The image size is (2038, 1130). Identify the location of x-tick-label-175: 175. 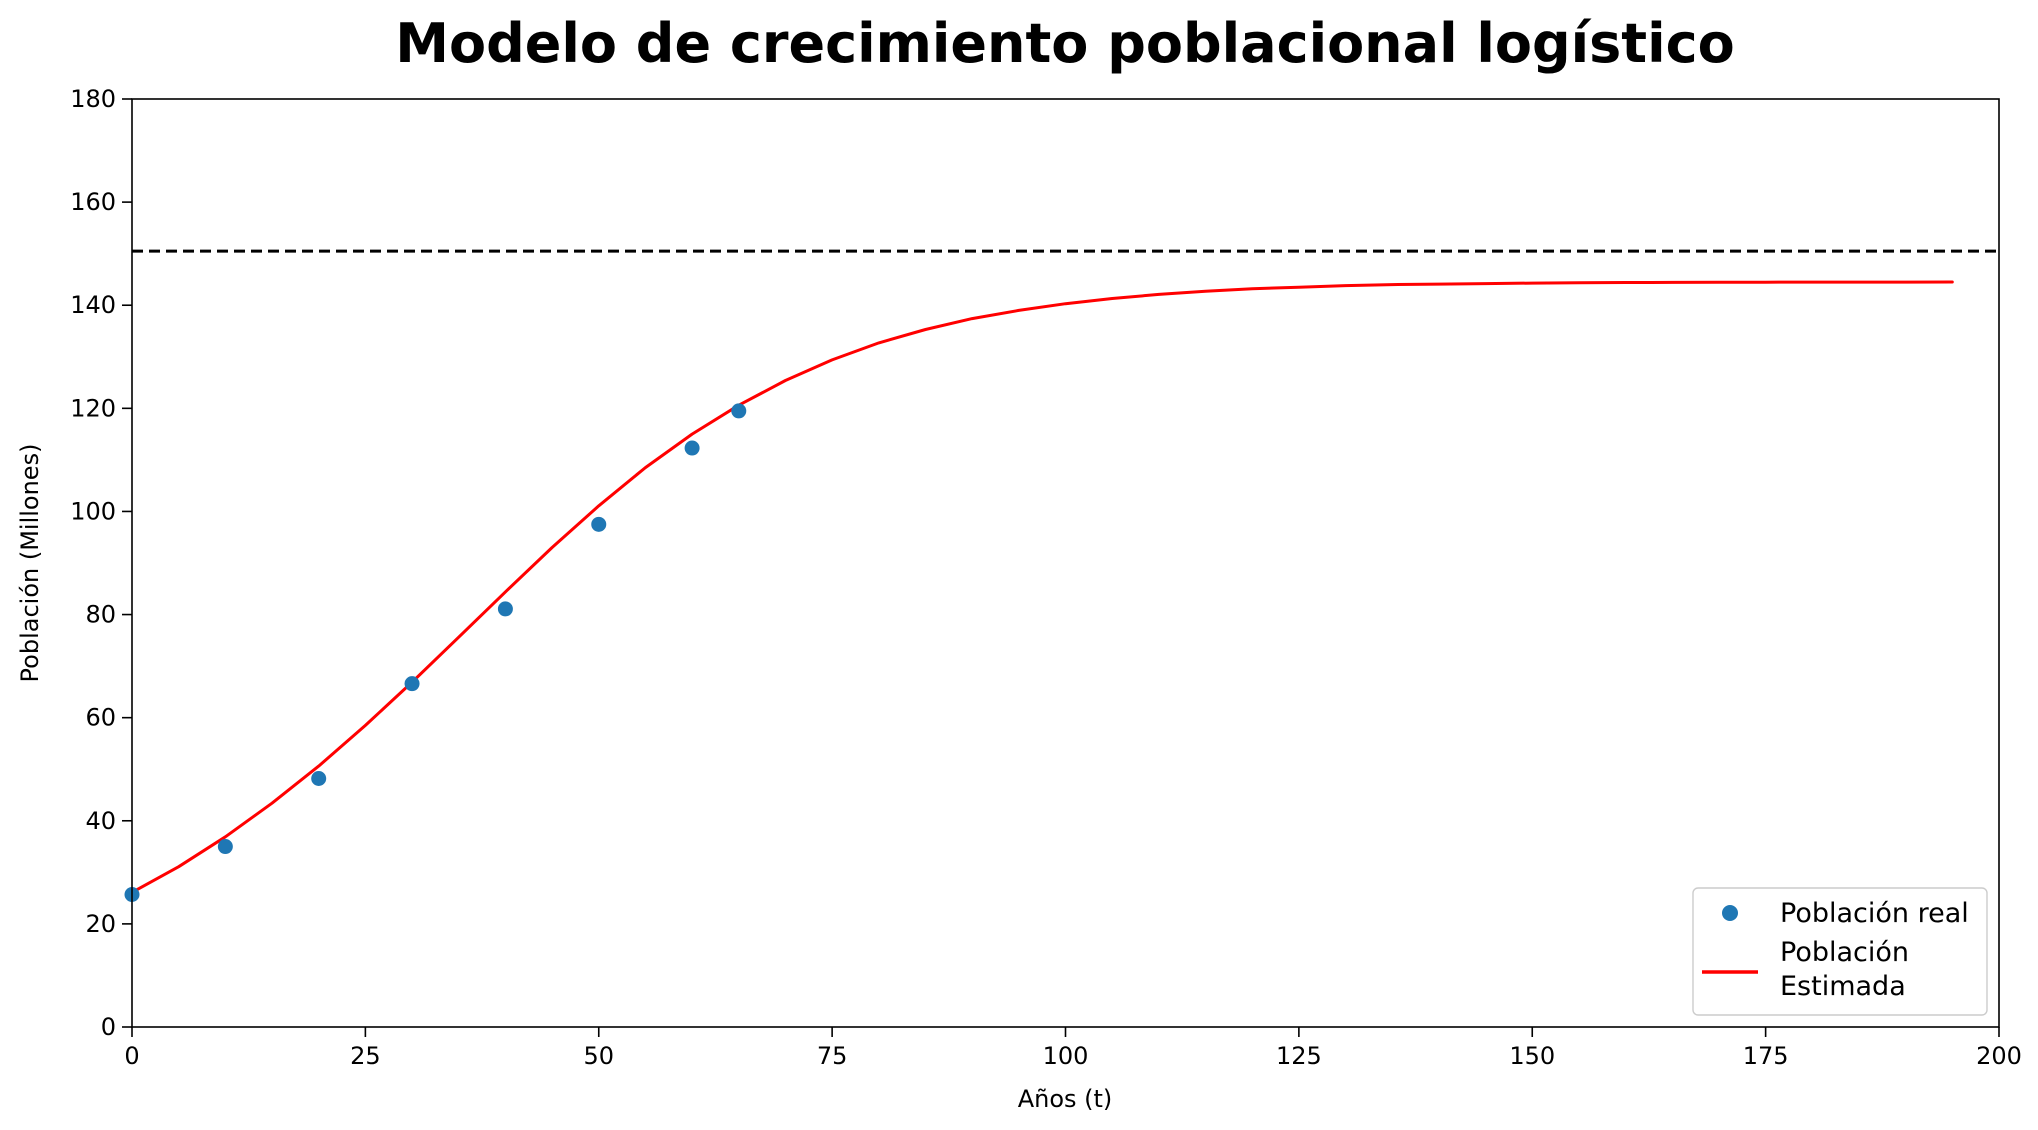
(1766, 1056).